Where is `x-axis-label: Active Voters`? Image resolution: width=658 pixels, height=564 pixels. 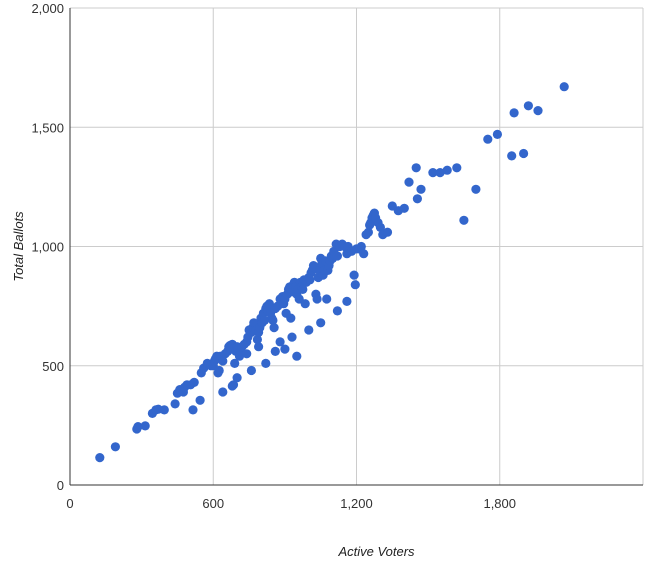 x-axis-label: Active Voters is located at coordinates (376, 551).